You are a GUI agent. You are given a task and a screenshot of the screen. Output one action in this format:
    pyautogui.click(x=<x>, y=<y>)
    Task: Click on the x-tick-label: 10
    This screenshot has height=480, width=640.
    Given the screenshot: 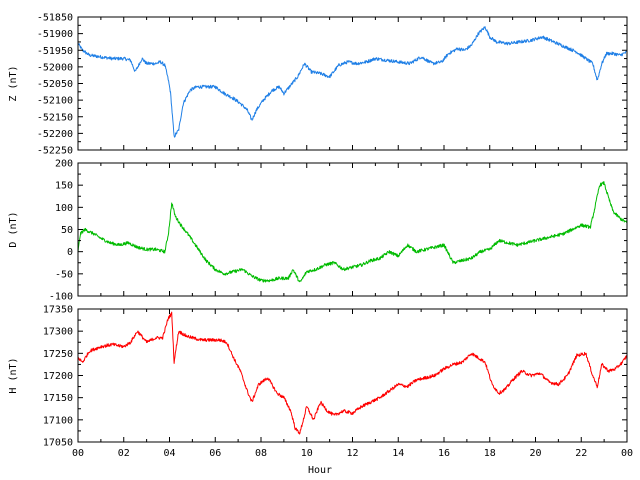 What is the action you would take?
    pyautogui.click(x=307, y=453)
    